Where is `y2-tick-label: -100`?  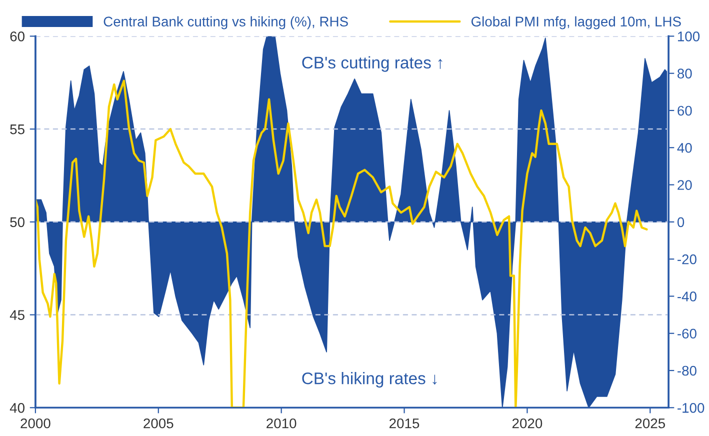 y2-tick-label: -100 is located at coordinates (691, 407).